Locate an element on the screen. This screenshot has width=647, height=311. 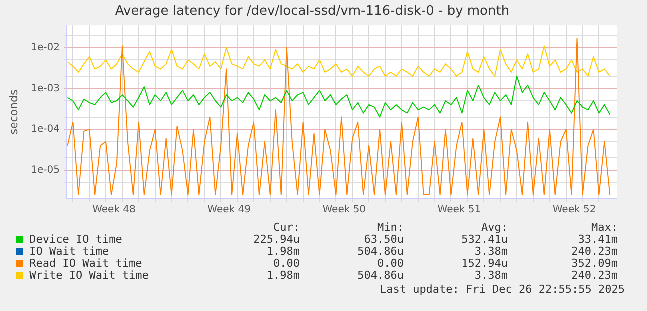
x-tick-label: Week 52 is located at coordinates (574, 210).